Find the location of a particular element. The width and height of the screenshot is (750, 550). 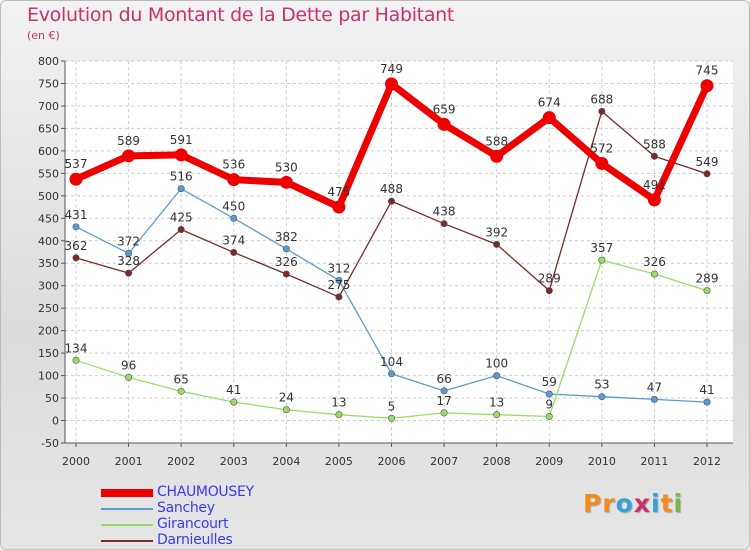

data-label: 41 is located at coordinates (706, 390).